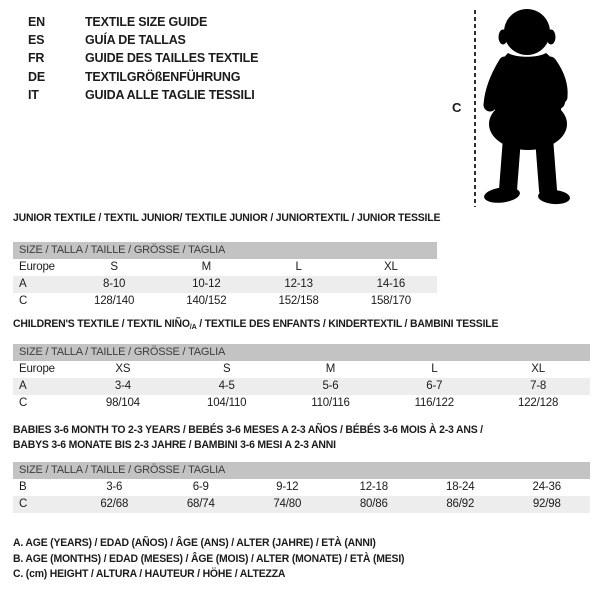 The width and height of the screenshot is (600, 600). Describe the element at coordinates (301, 386) in the screenshot. I see `table-row: A 3-4 4-5 5-6 6-7 7-8` at that location.